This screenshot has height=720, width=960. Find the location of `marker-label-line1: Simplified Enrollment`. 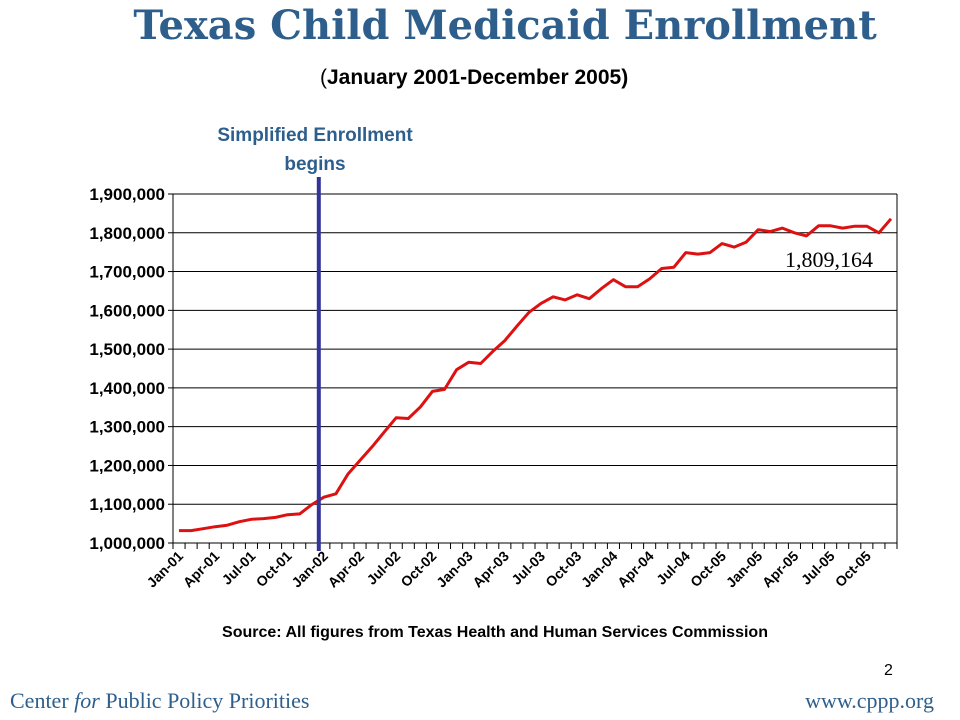

marker-label-line1: Simplified Enrollment is located at coordinates (315, 135).